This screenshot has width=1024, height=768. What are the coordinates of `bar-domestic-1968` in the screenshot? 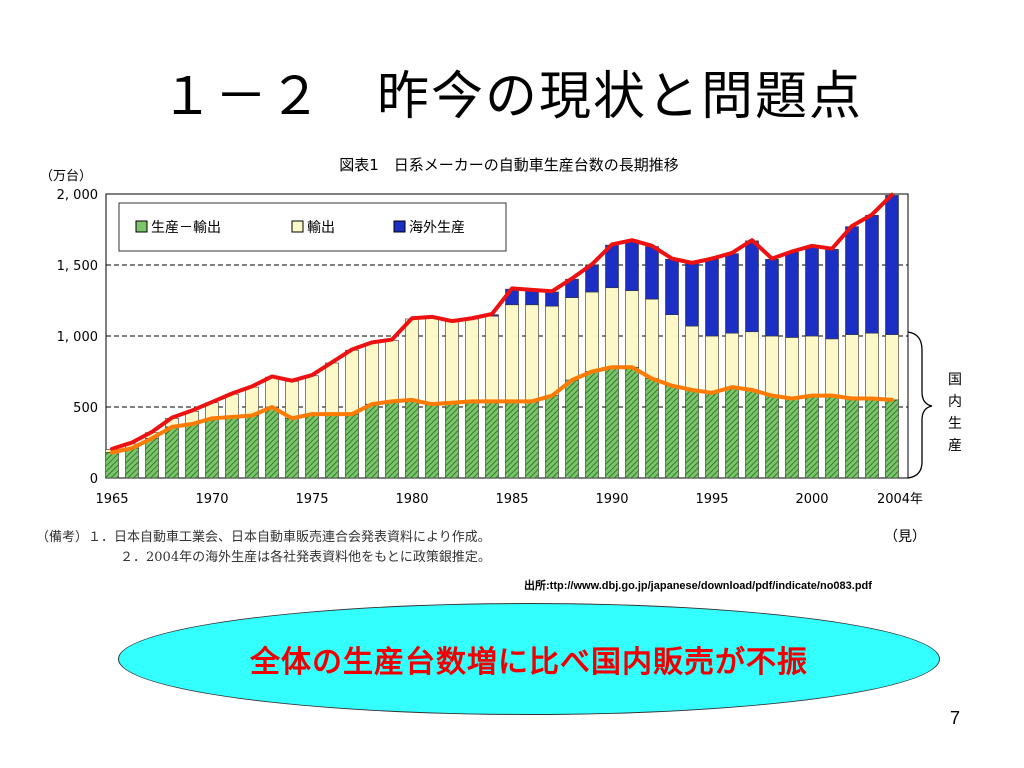 It's located at (172, 452).